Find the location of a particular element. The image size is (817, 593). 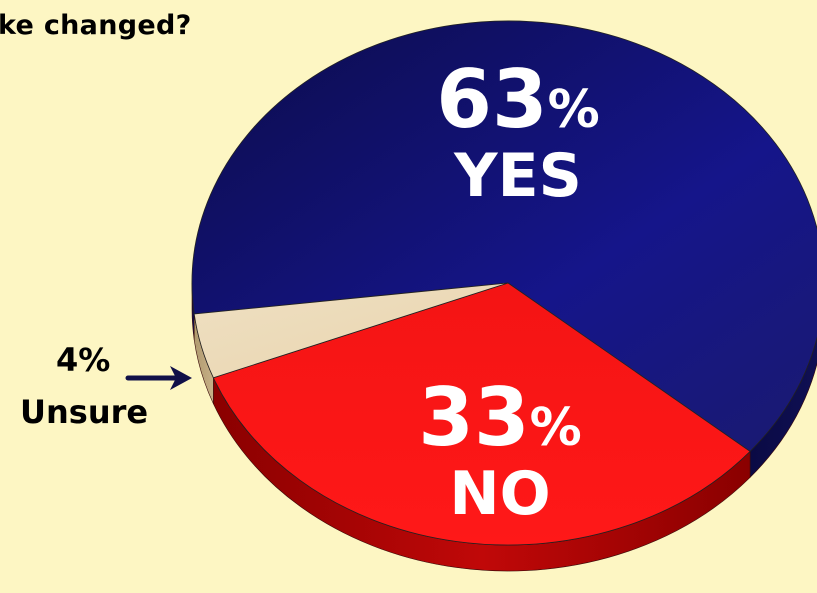

slice-value-unsure: 4% is located at coordinates (83, 360).